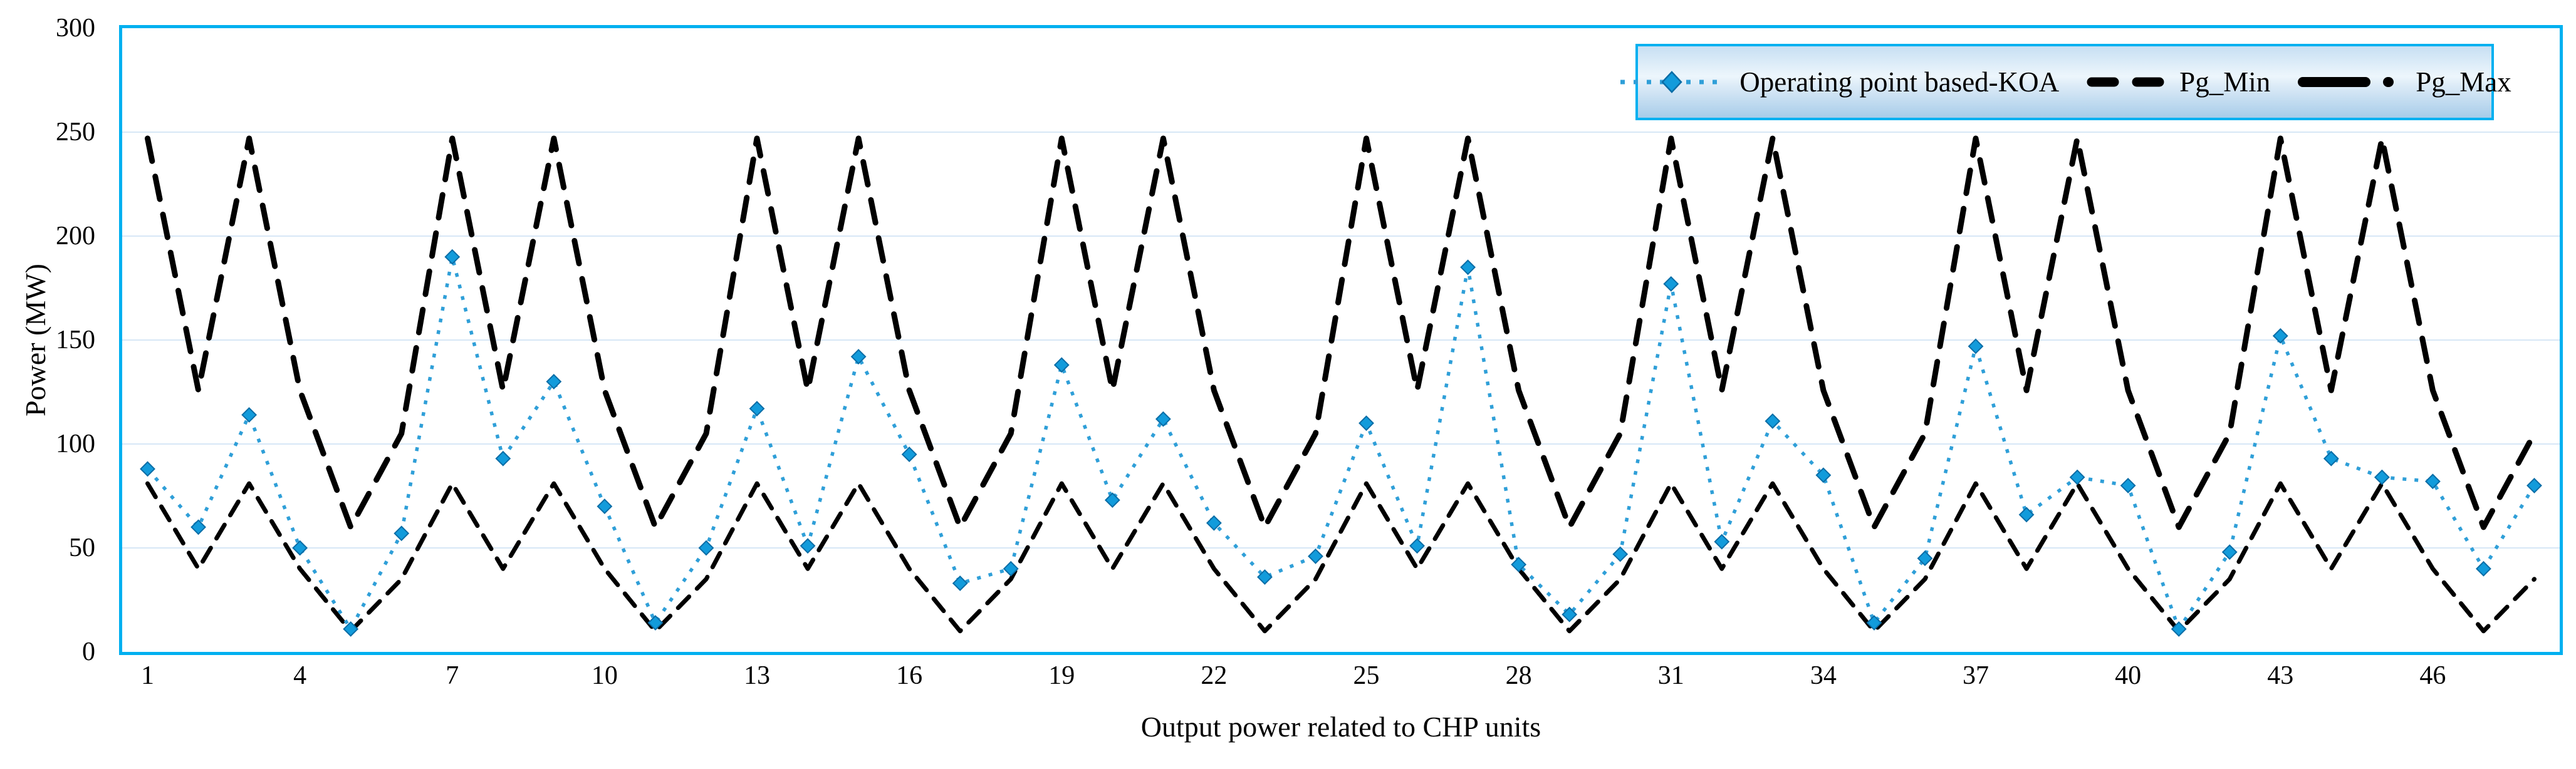  I want to click on x-axis-title: Output power related to CHP units, so click(1340, 727).